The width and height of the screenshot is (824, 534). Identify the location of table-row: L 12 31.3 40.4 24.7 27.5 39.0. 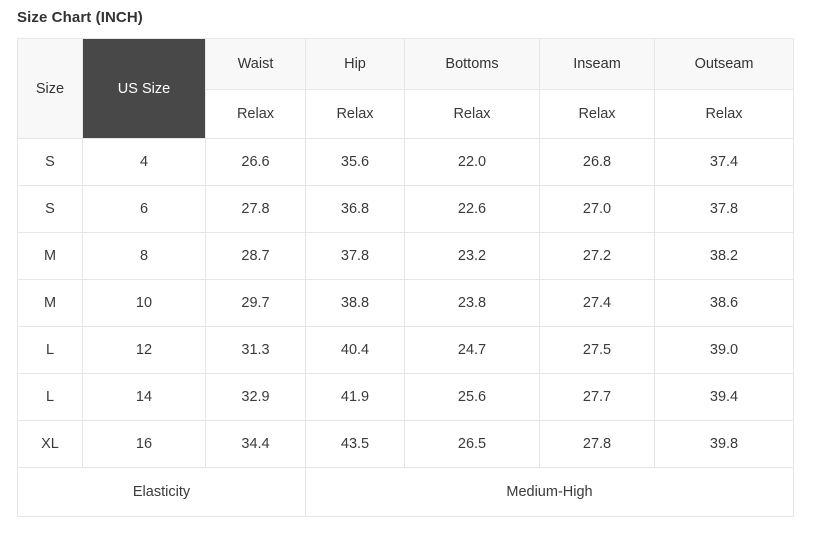
(405, 350).